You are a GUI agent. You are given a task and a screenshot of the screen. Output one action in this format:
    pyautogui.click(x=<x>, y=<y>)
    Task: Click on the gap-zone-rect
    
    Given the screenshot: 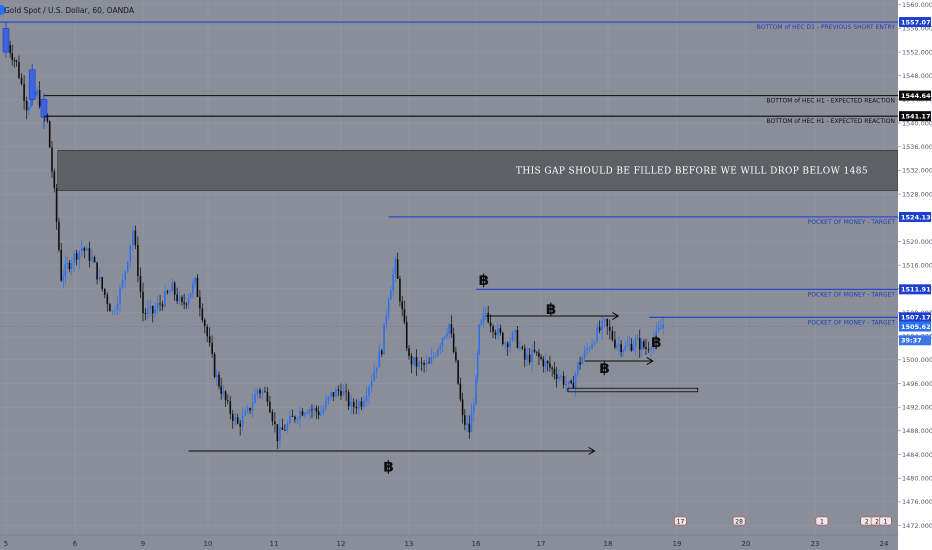 What is the action you would take?
    pyautogui.click(x=478, y=170)
    